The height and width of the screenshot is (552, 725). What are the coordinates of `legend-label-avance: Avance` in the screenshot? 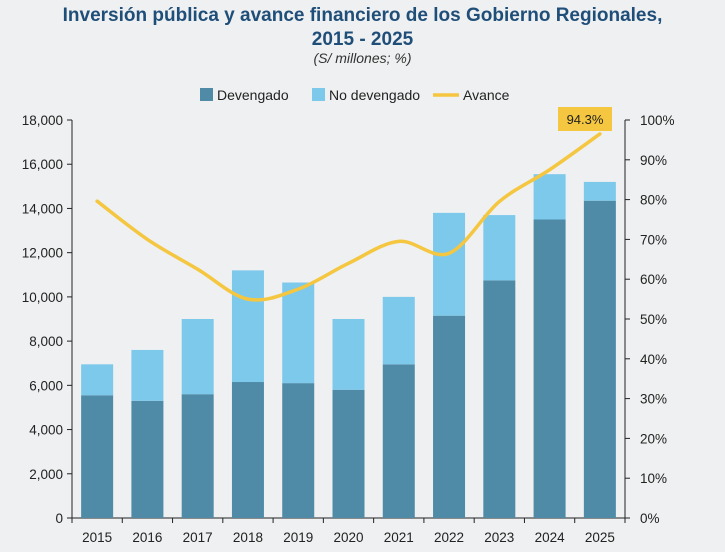 It's located at (486, 95).